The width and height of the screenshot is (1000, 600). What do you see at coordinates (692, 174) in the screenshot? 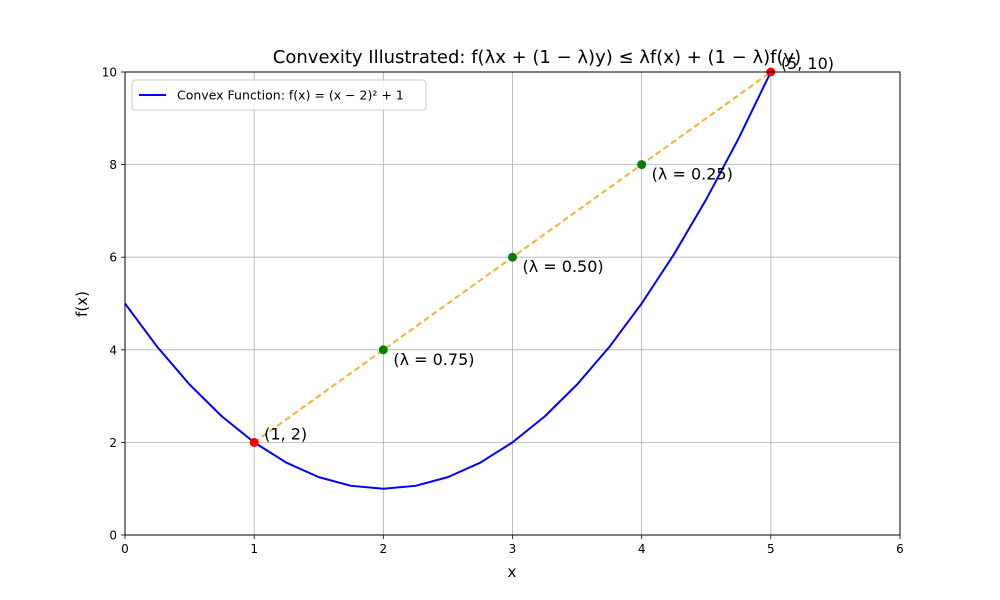
I see `lambda-point-label: (λ = 0.25)` at bounding box center [692, 174].